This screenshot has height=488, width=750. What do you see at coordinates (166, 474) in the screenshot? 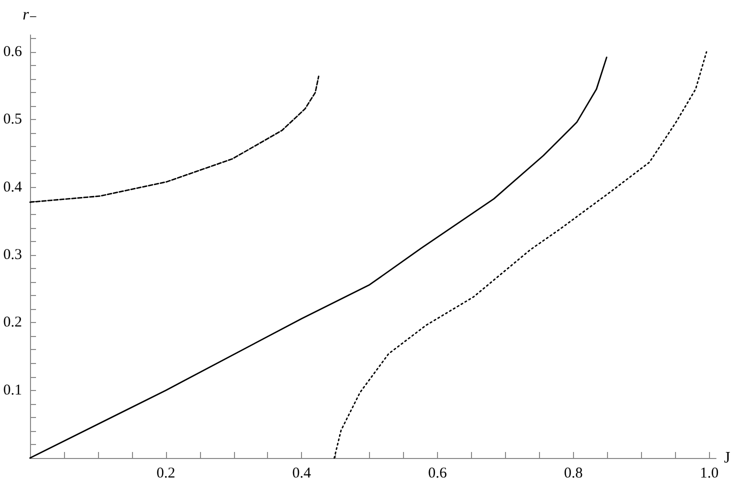
I see `x-tick-label: 0.2` at bounding box center [166, 474].